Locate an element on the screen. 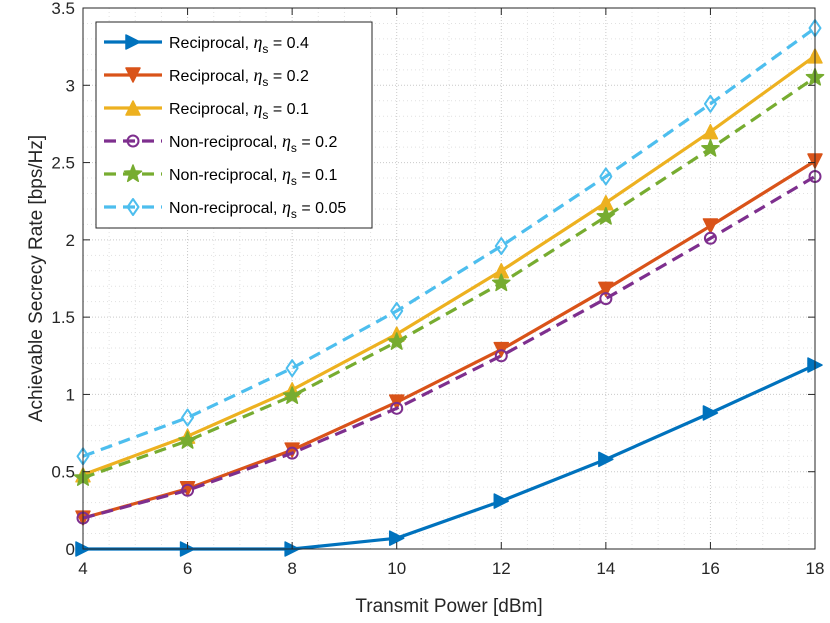 The height and width of the screenshot is (623, 830). y-tick-label: 3 is located at coordinates (70, 85).